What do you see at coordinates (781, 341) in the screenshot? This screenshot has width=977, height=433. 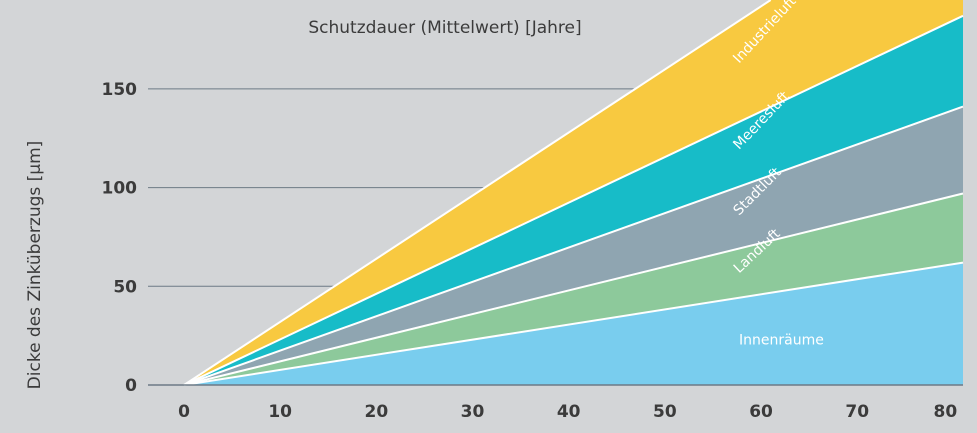 I see `band-label-innenräume: Innenräume` at bounding box center [781, 341].